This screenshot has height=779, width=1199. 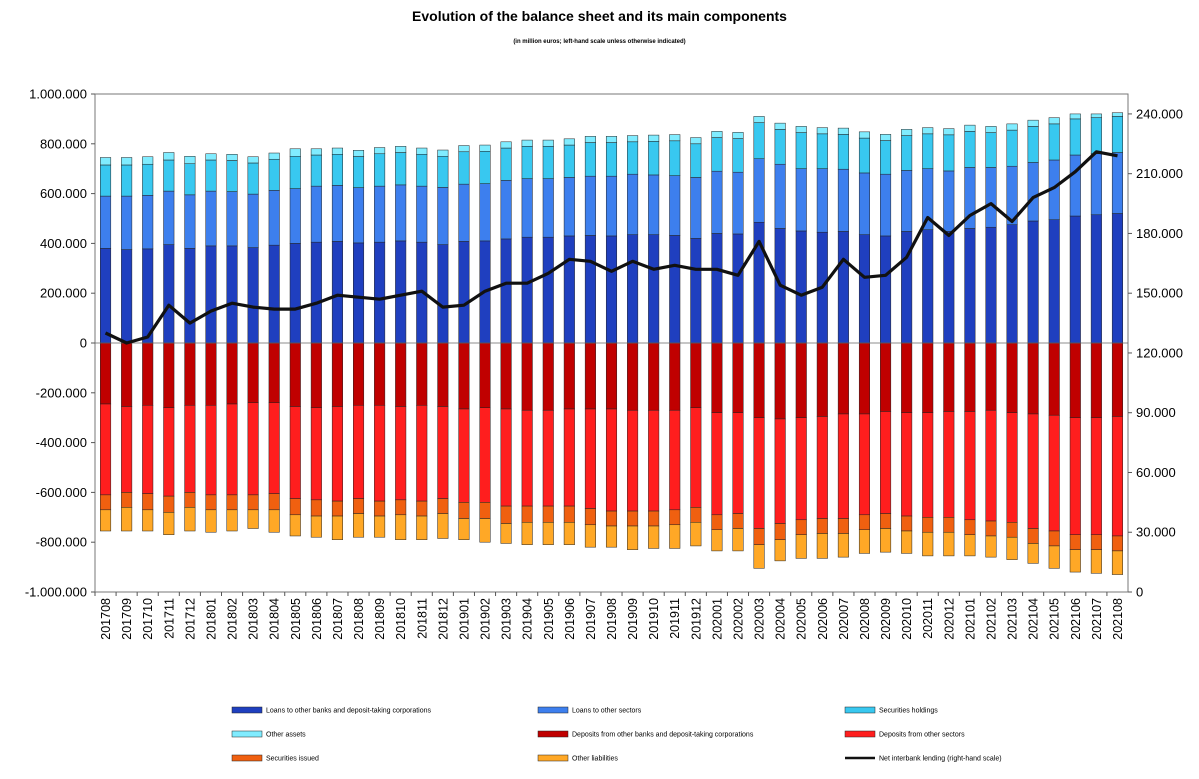 I want to click on left-tick-label: -200.000, so click(x=61, y=392).